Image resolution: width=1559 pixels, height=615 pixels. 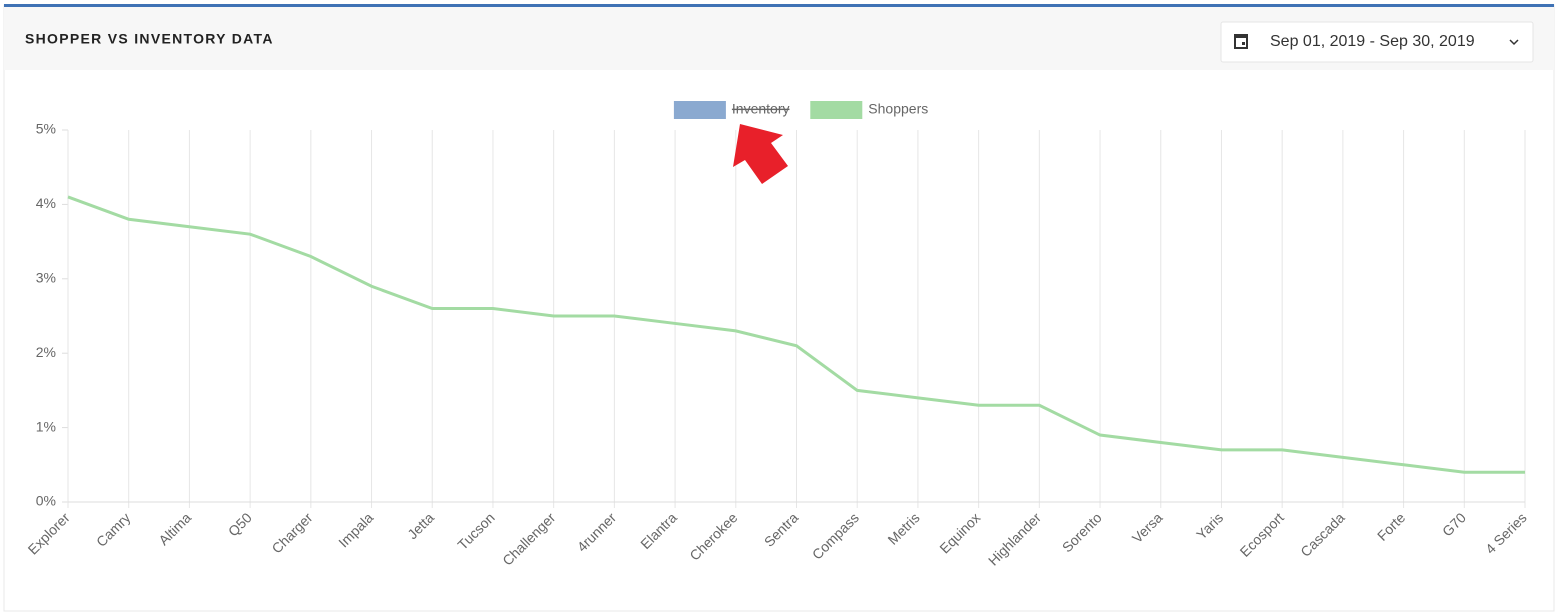 What do you see at coordinates (46, 278) in the screenshot?
I see `y-tick-label: 3%` at bounding box center [46, 278].